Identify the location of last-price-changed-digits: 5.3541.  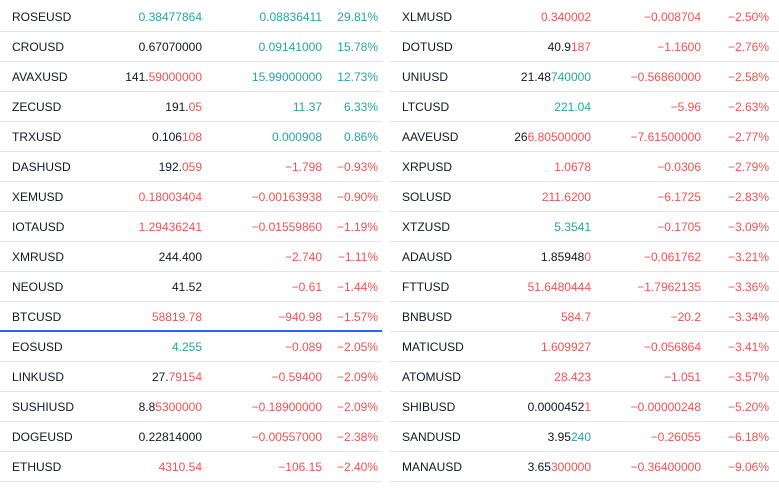
(572, 227).